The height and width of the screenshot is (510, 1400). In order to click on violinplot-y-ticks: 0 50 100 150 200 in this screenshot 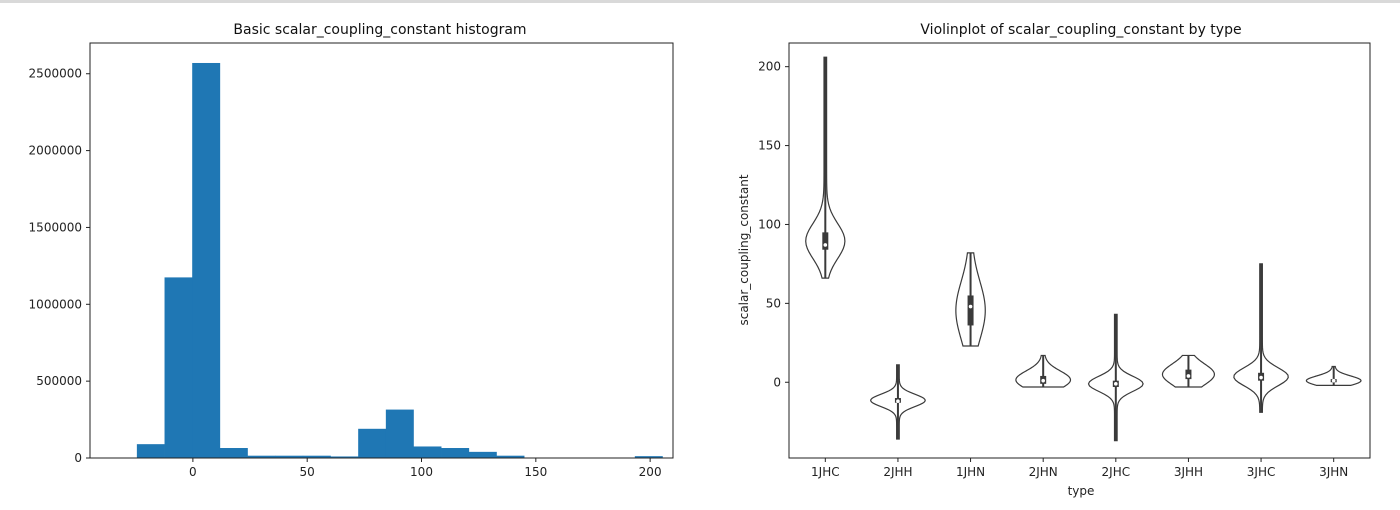, I will do `click(773, 224)`.